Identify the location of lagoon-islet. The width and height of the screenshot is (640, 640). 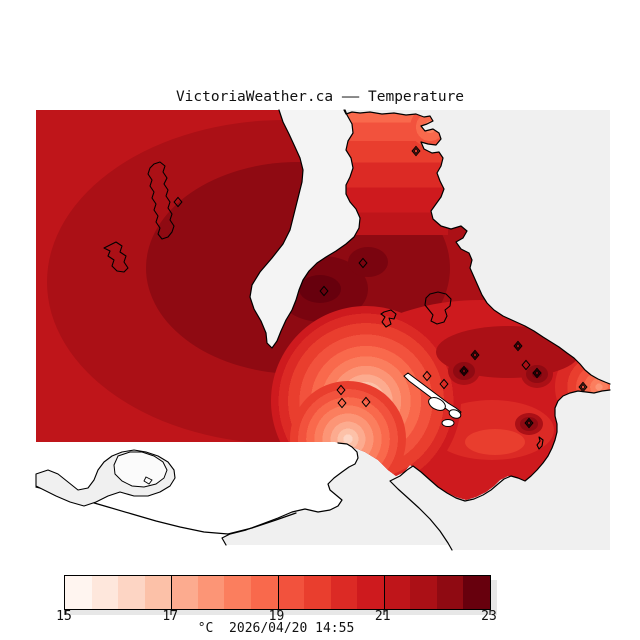
(148, 480).